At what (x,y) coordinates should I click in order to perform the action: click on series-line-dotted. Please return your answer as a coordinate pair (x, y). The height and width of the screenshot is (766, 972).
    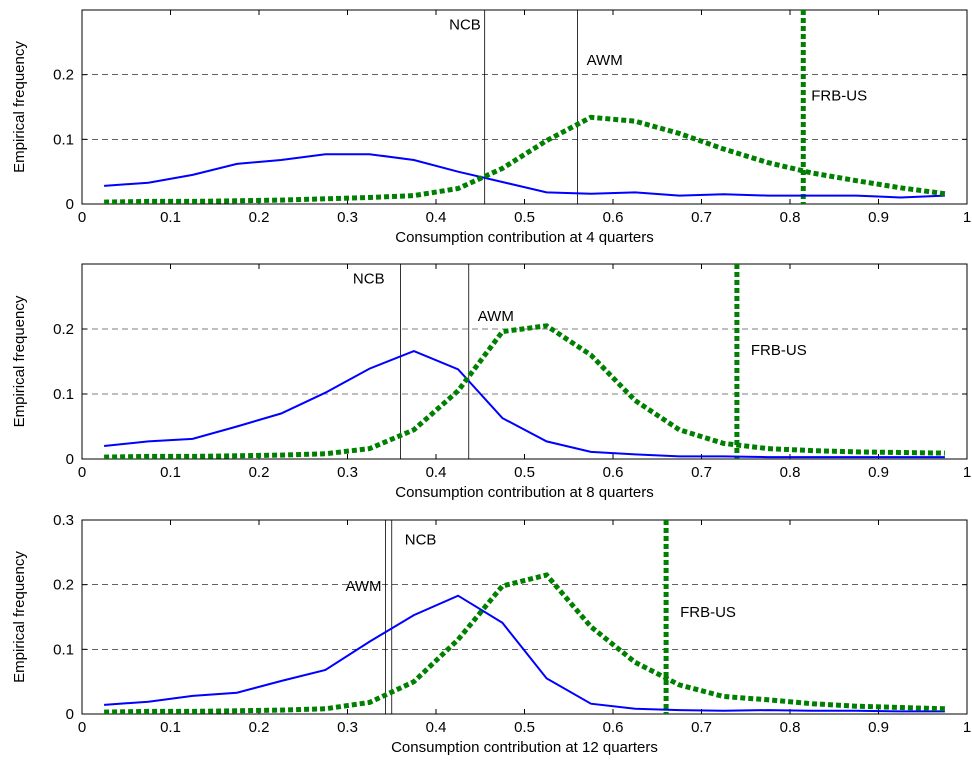
    Looking at the image, I should click on (525, 159).